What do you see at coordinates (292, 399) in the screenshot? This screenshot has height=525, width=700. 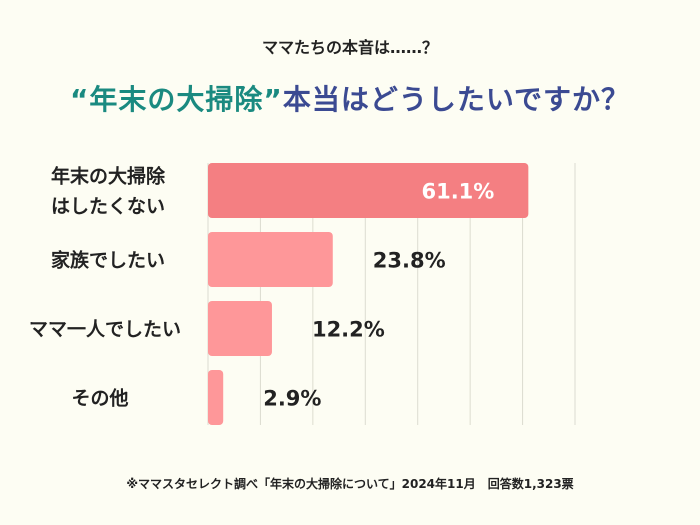 I see `data-label: 2.9%` at bounding box center [292, 399].